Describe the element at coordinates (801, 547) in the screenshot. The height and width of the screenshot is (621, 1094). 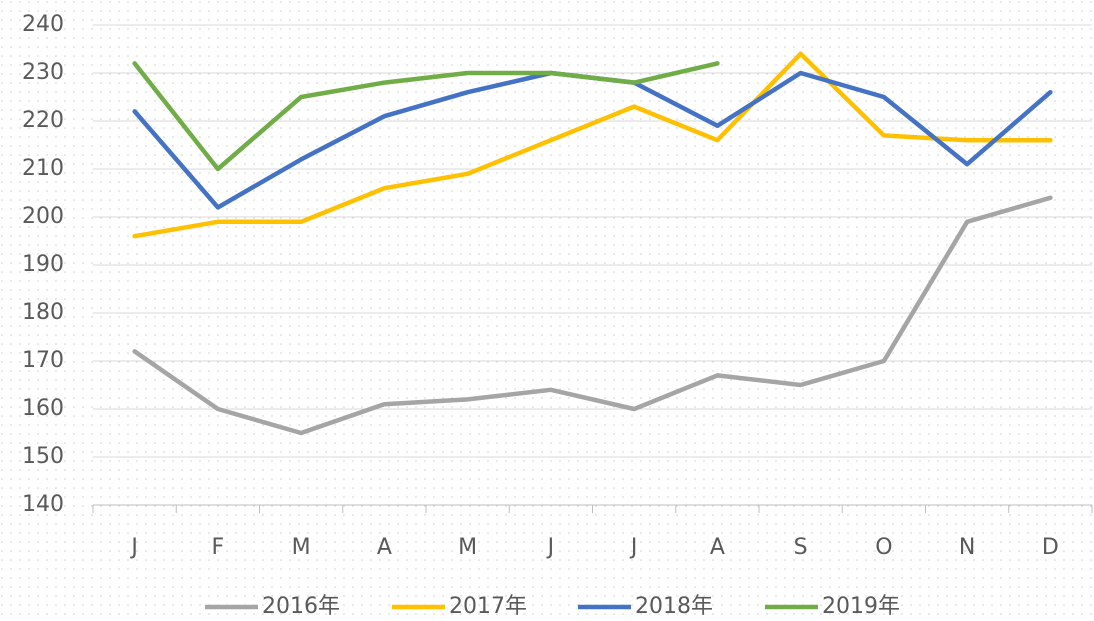
I see `x-tick-label: S` at that location.